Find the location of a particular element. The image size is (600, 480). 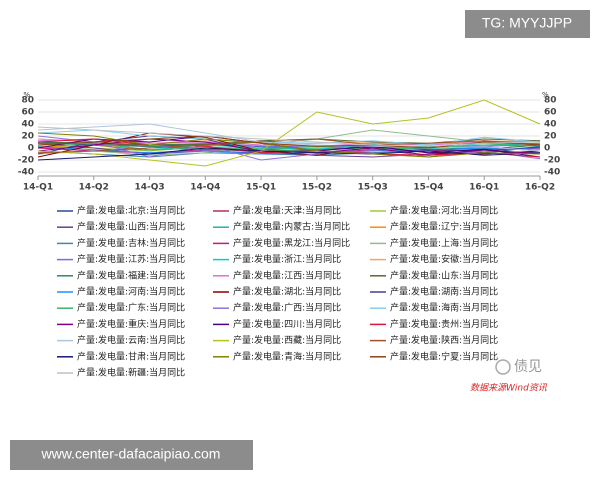

legend-label: 产量:发电量:陕西:当月同比 is located at coordinates (444, 340).